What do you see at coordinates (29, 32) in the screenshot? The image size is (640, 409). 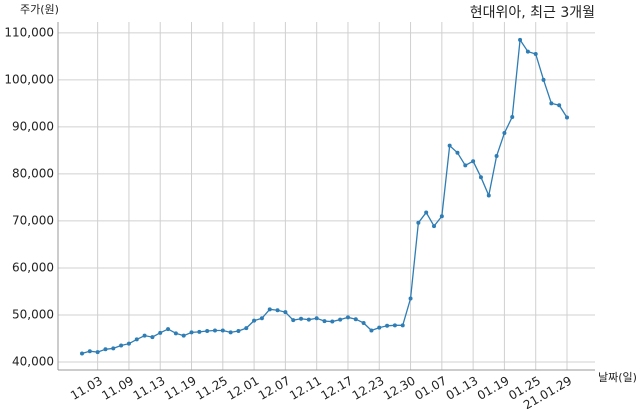 I see `y-tick-label: 110,000` at bounding box center [29, 32].